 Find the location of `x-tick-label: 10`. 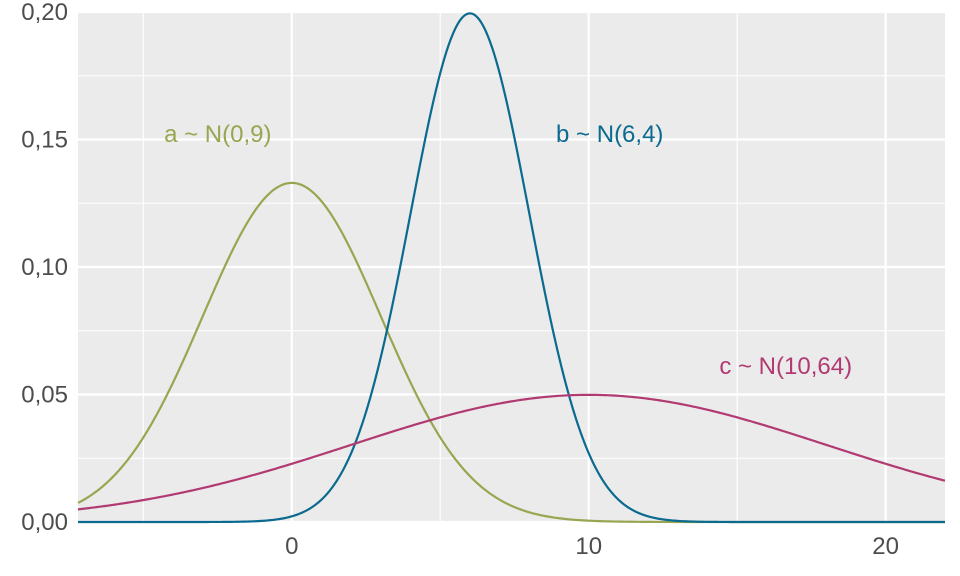

x-tick-label: 10 is located at coordinates (588, 546).